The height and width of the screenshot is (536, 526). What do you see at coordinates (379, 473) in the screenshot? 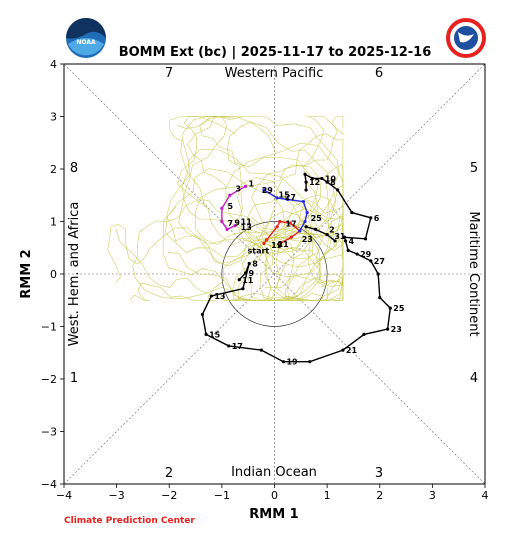
I see `phase-3: 3` at bounding box center [379, 473].